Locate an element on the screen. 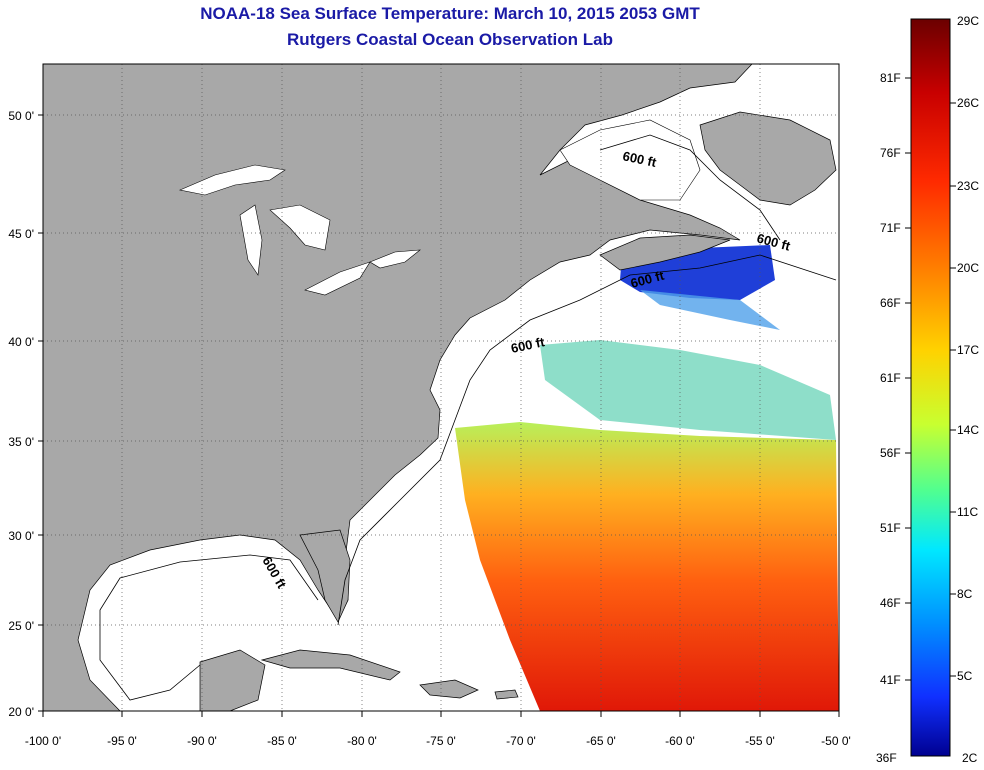 This screenshot has height=770, width=984. lat-label: 30 0' is located at coordinates (21, 536).